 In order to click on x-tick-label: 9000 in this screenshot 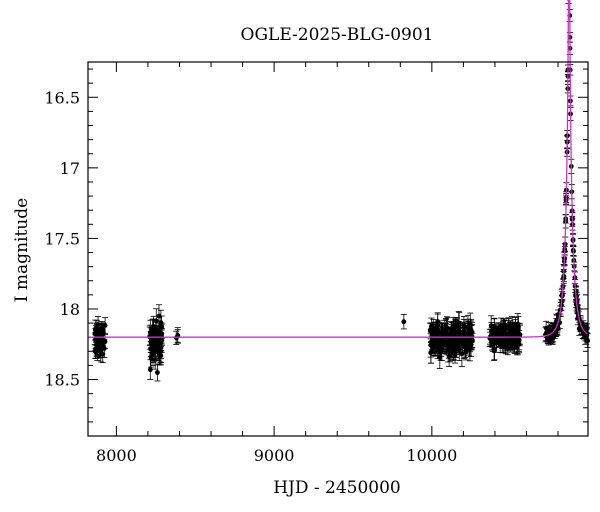, I will do `click(274, 455)`.